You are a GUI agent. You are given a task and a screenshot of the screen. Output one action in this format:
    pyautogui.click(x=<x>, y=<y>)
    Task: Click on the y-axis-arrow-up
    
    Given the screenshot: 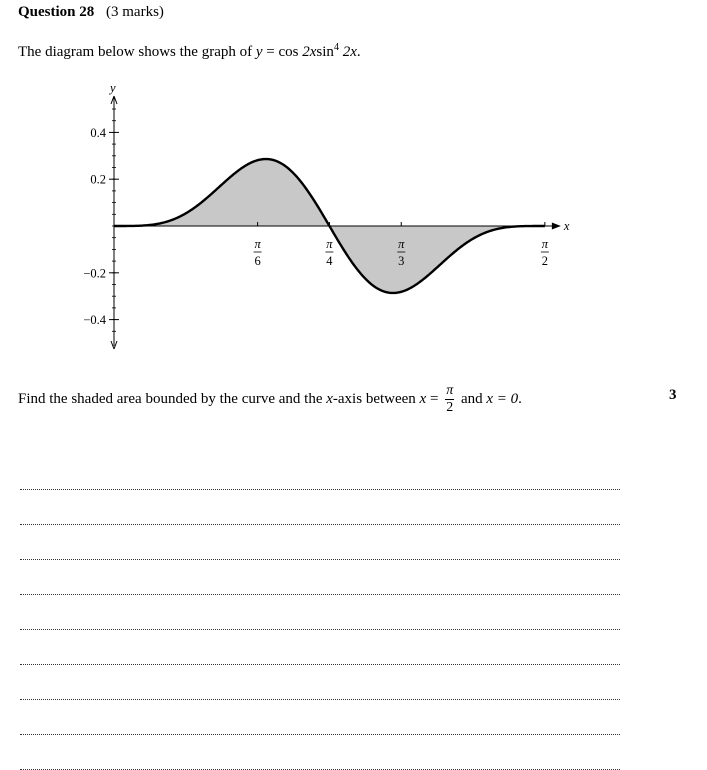 What is the action you would take?
    pyautogui.click(x=114, y=100)
    